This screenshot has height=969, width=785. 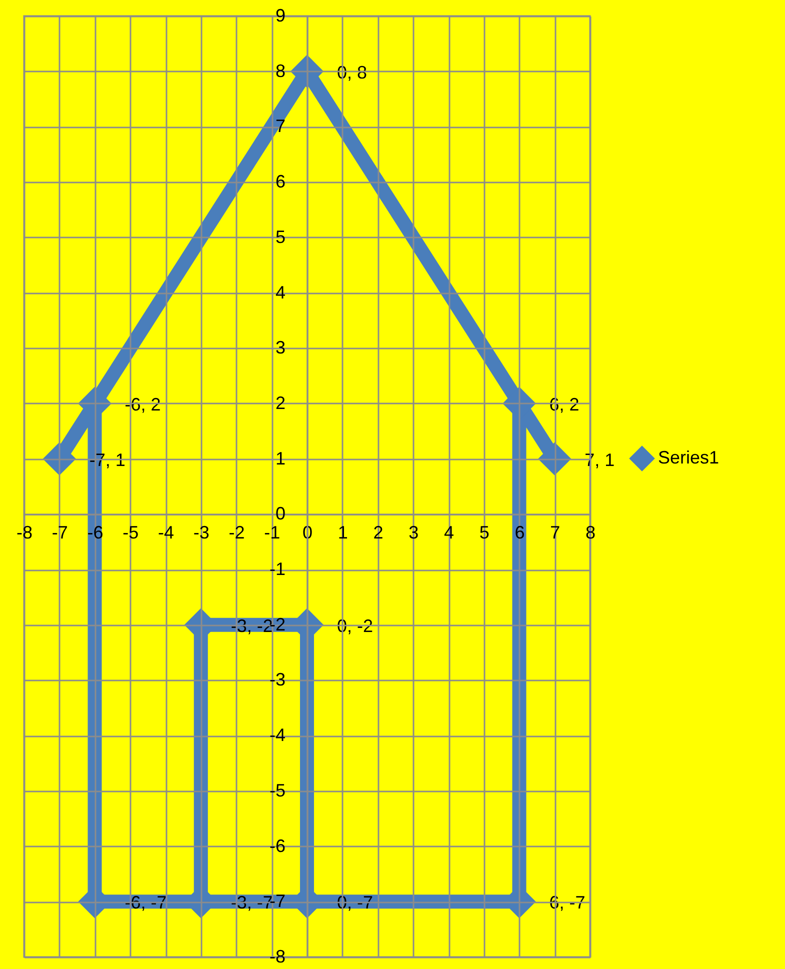 What do you see at coordinates (277, 735) in the screenshot?
I see `y-tick-label: -4` at bounding box center [277, 735].